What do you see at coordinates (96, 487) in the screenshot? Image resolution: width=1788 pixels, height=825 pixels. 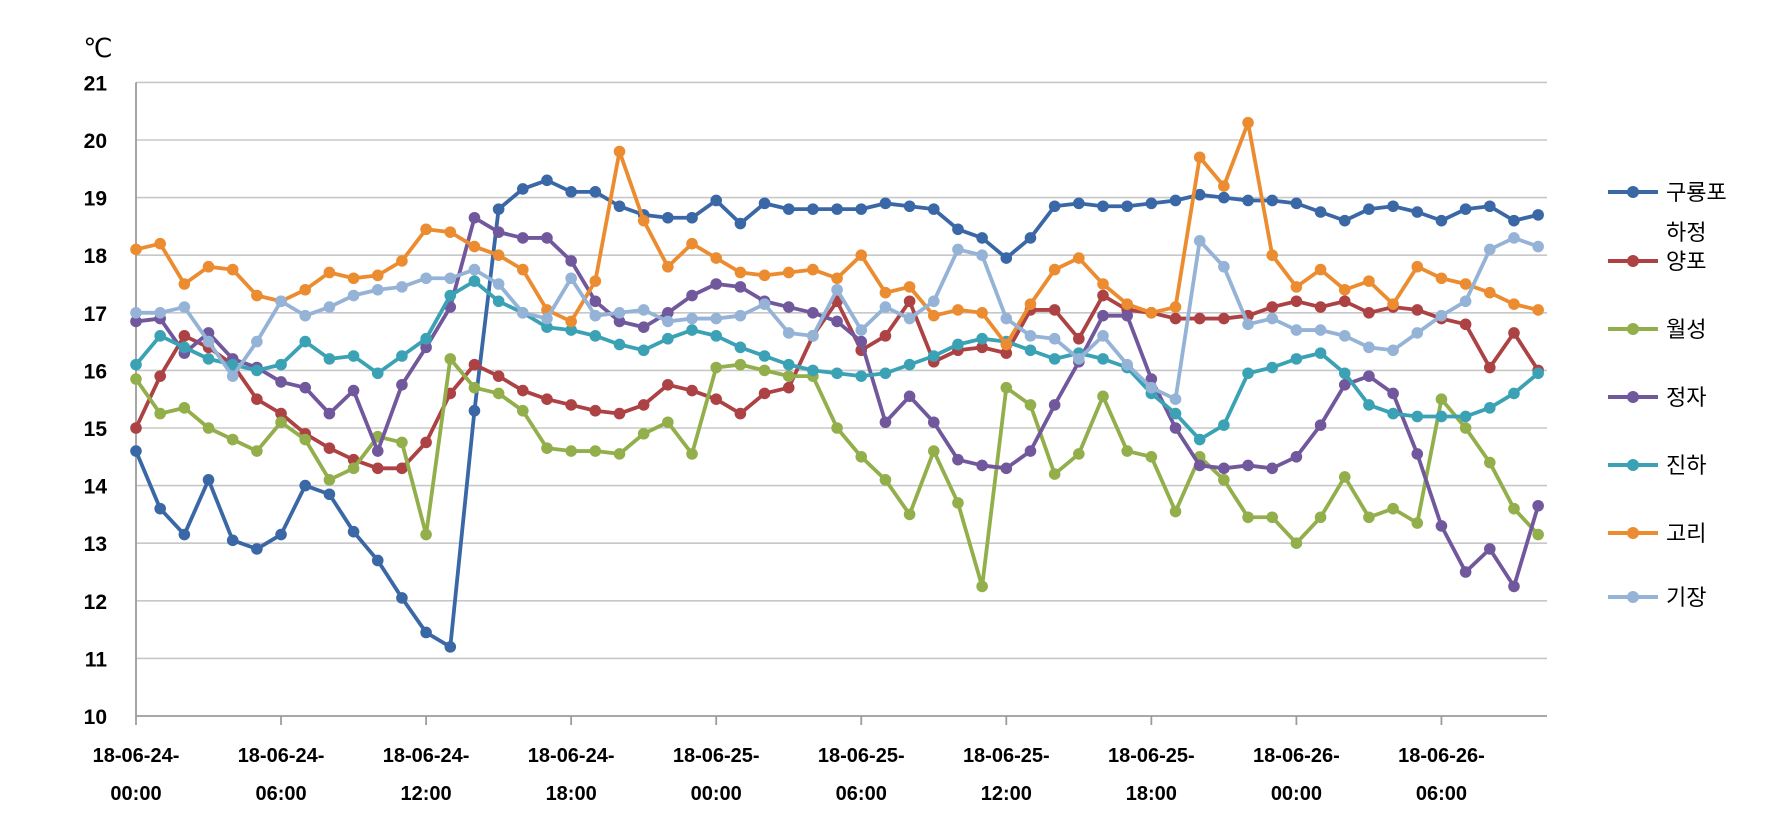 I see `y-tick-label-14: 14` at bounding box center [96, 487].